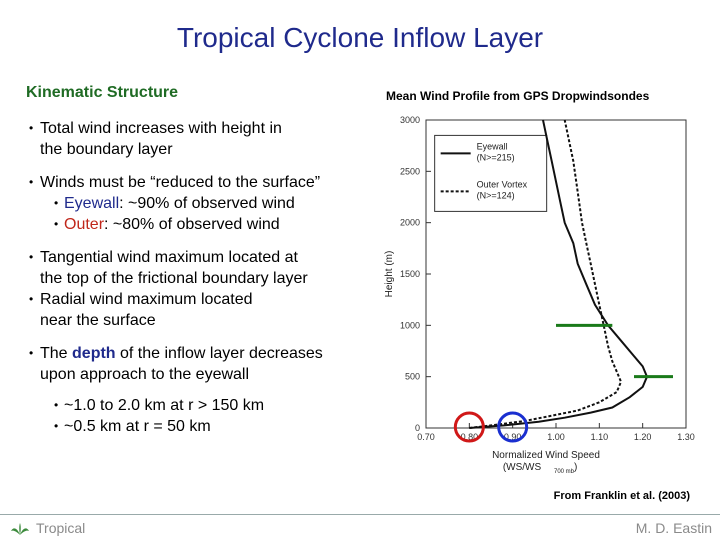 The height and width of the screenshot is (541, 720). What do you see at coordinates (161, 128) in the screenshot?
I see `bullet-text: Total wind increases with height in` at bounding box center [161, 128].